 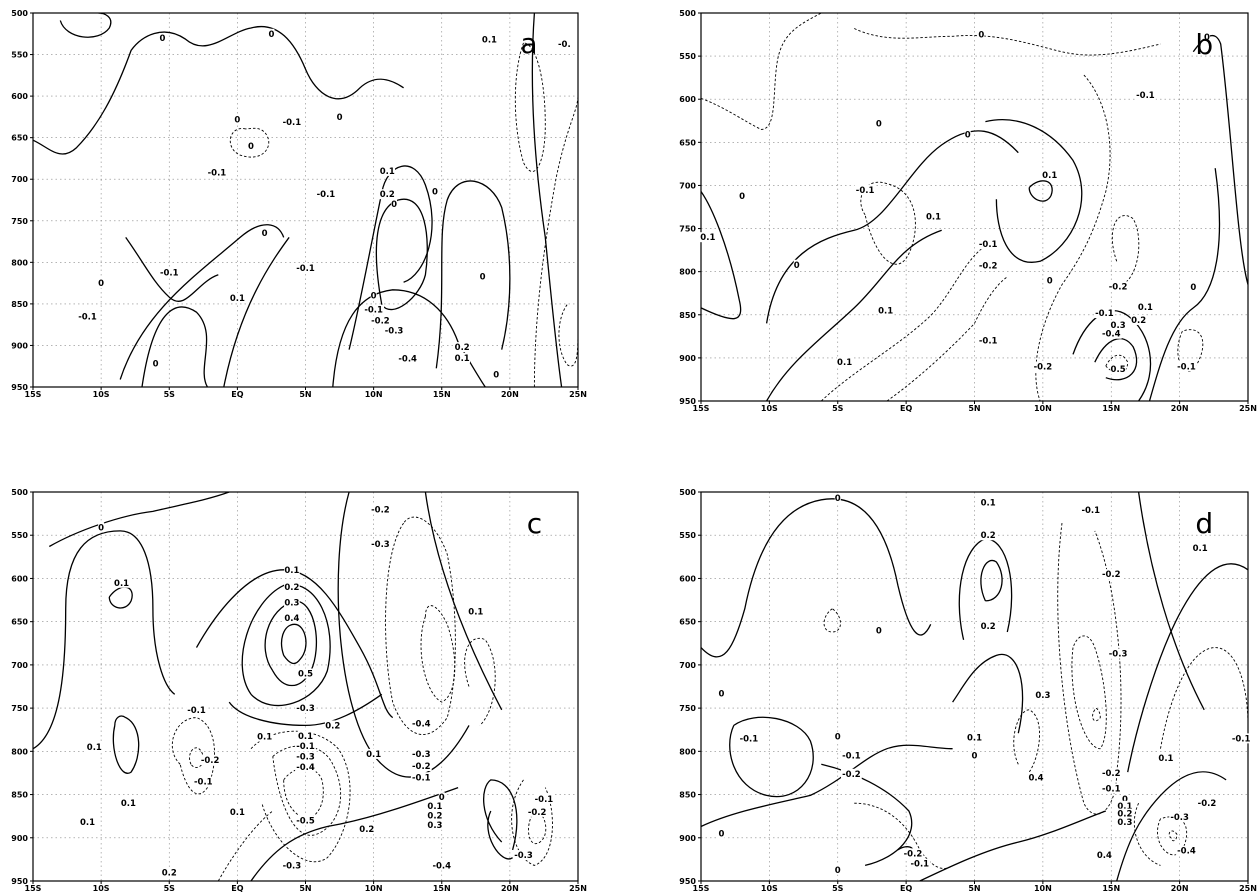 I want to click on contour-label: 0.3, so click(x=1124, y=823).